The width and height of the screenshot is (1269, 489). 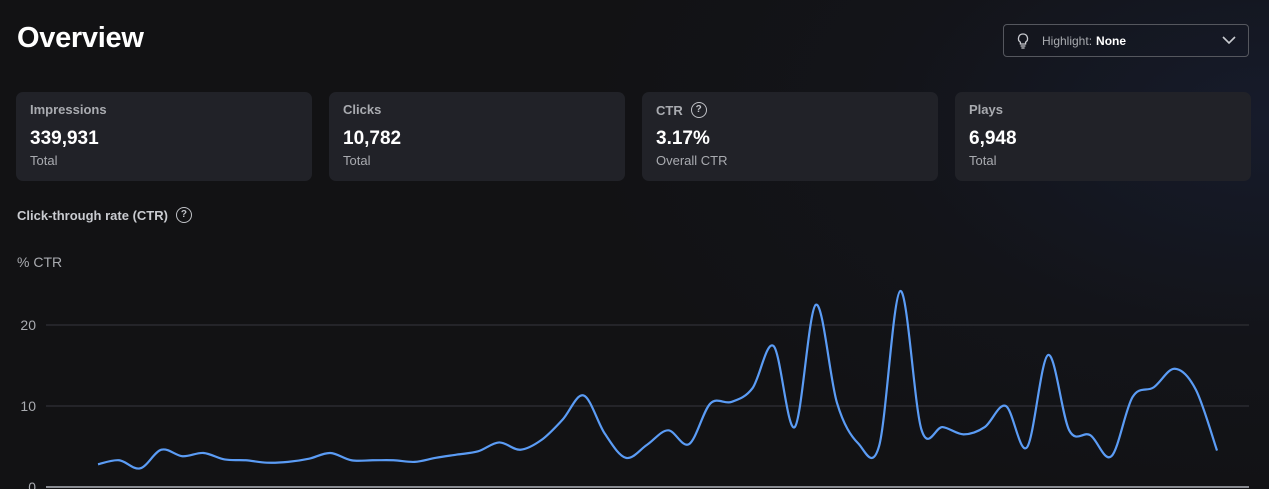 I want to click on card-label-row: CTR?, so click(x=681, y=110).